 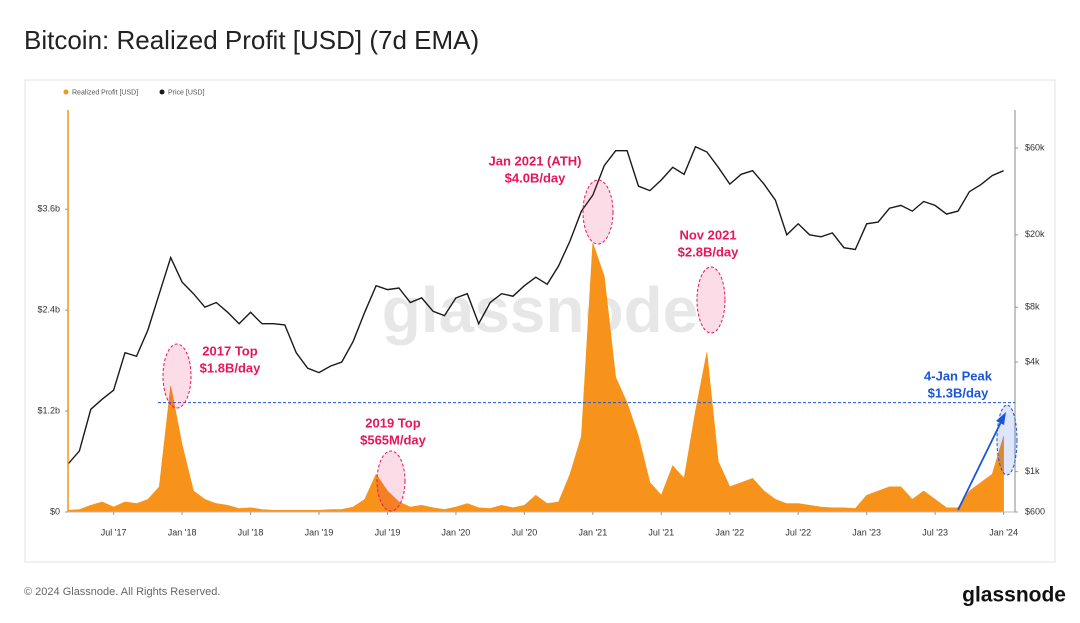 I want to click on x-tick-label: Jan '22, so click(x=729, y=532).